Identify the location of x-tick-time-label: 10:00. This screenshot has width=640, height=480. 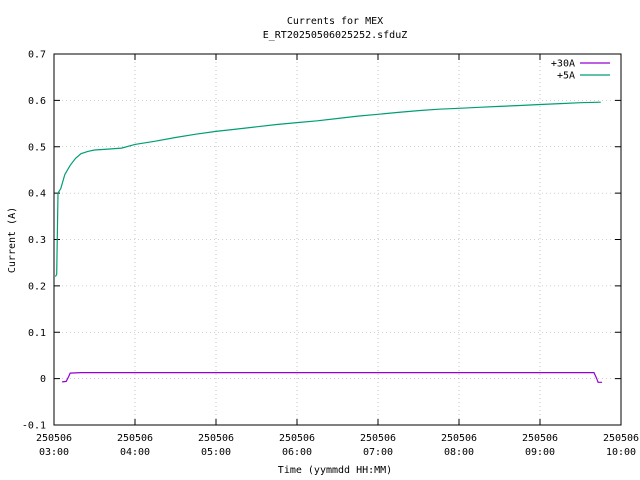
(621, 452).